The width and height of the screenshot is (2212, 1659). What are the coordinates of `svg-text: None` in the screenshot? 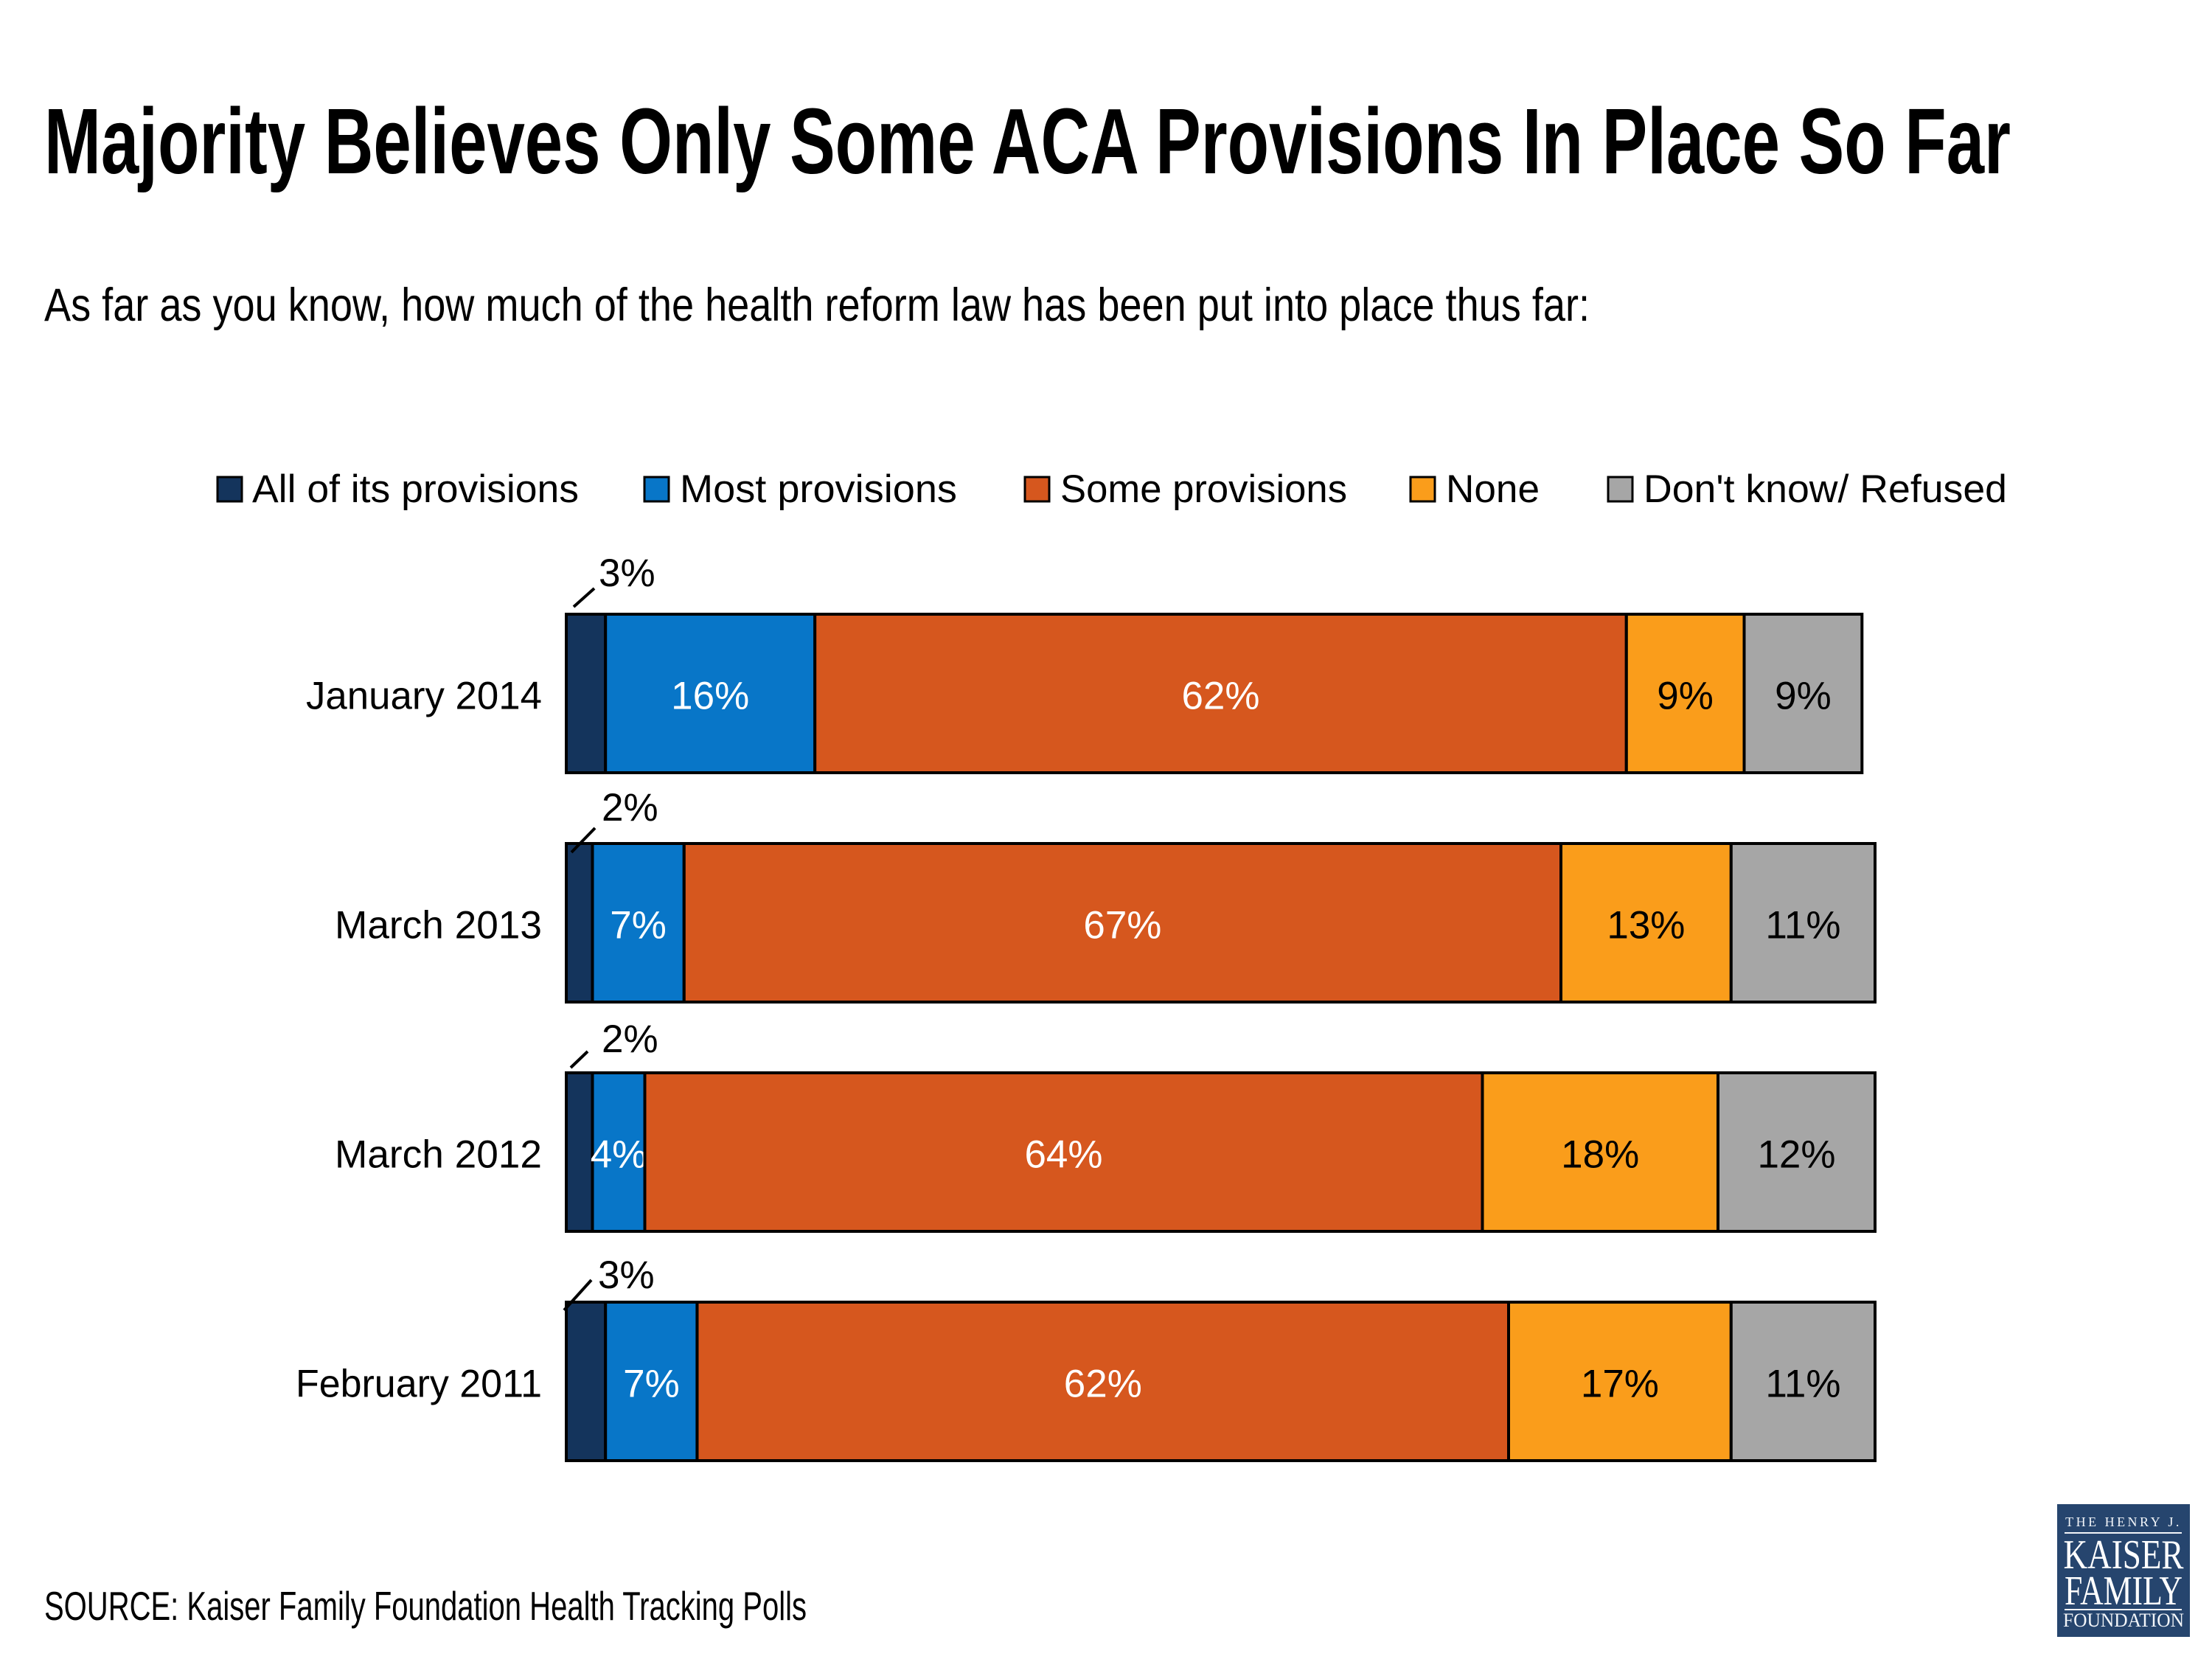 It's located at (1493, 489).